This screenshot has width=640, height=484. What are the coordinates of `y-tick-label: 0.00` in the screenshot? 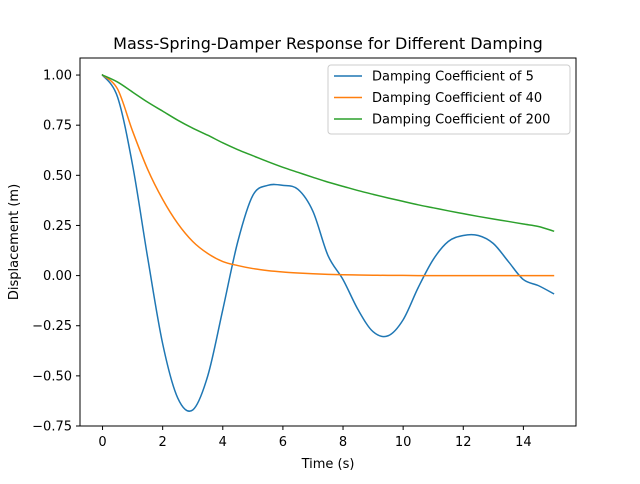 It's located at (57, 276).